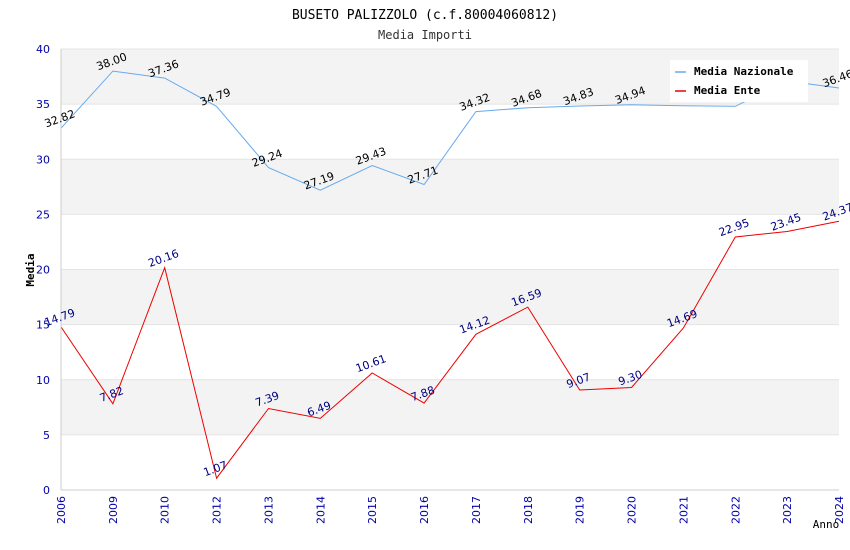 This screenshot has width=850, height=550. Describe the element at coordinates (43, 49) in the screenshot. I see `y-tick-label: 40` at that location.